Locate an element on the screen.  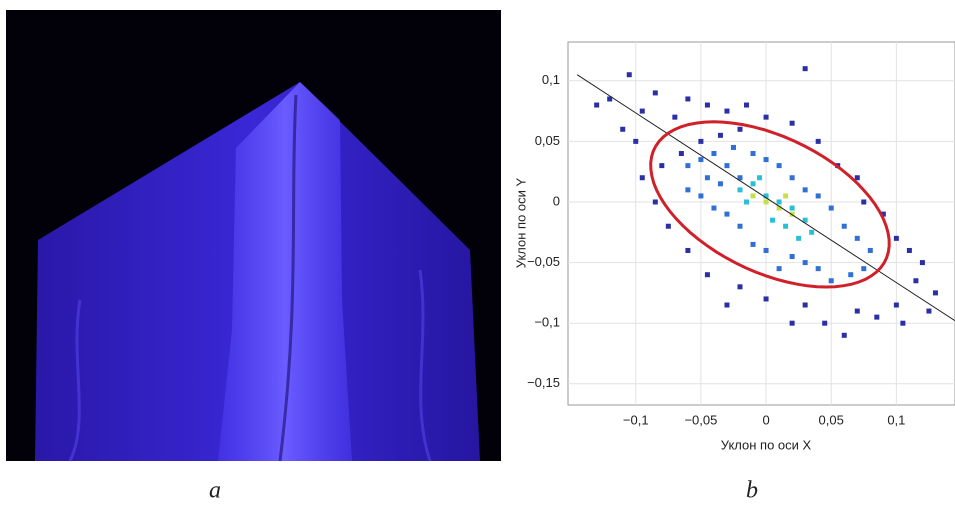
panel-label: b is located at coordinates (752, 491).